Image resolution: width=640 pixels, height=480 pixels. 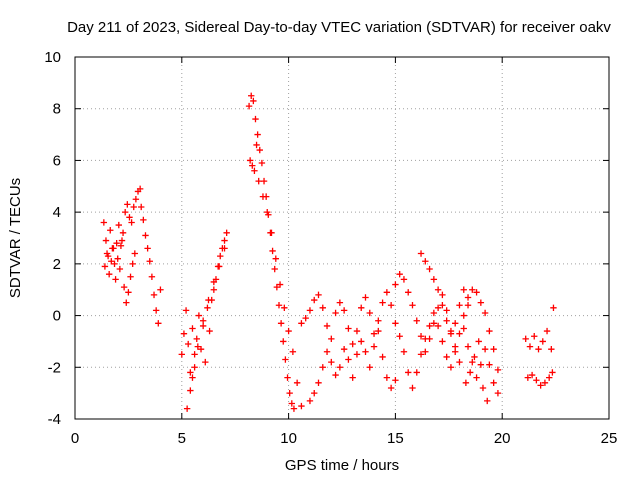 What do you see at coordinates (271, 252) in the screenshot?
I see `series-seg-f` at bounding box center [271, 252].